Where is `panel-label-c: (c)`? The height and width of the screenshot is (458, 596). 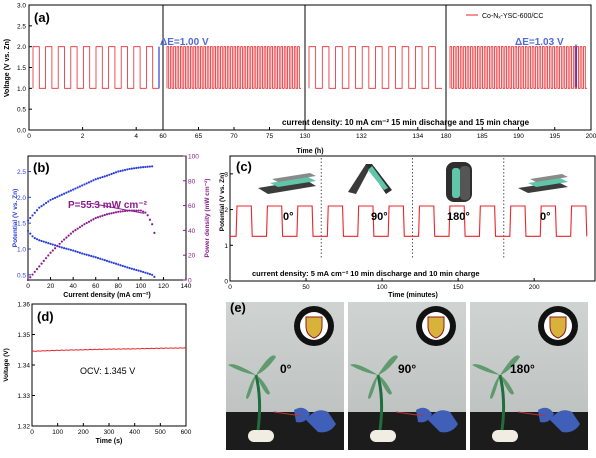
panel-label-c: (c) is located at coordinates (244, 166).